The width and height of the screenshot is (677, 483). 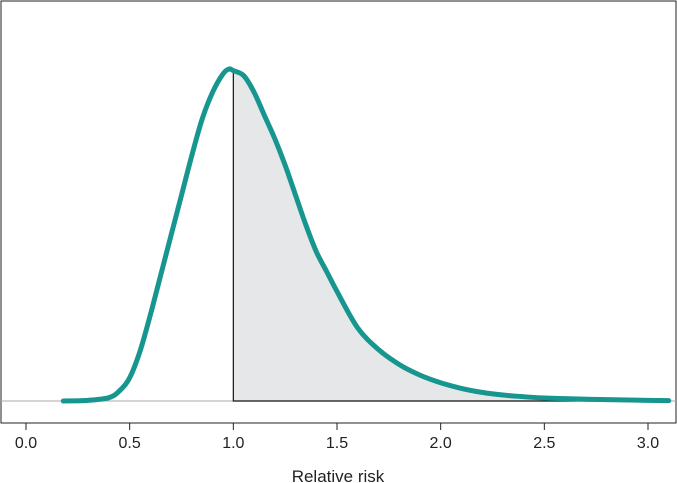 I want to click on x-tick-label: 0.5, so click(x=130, y=443).